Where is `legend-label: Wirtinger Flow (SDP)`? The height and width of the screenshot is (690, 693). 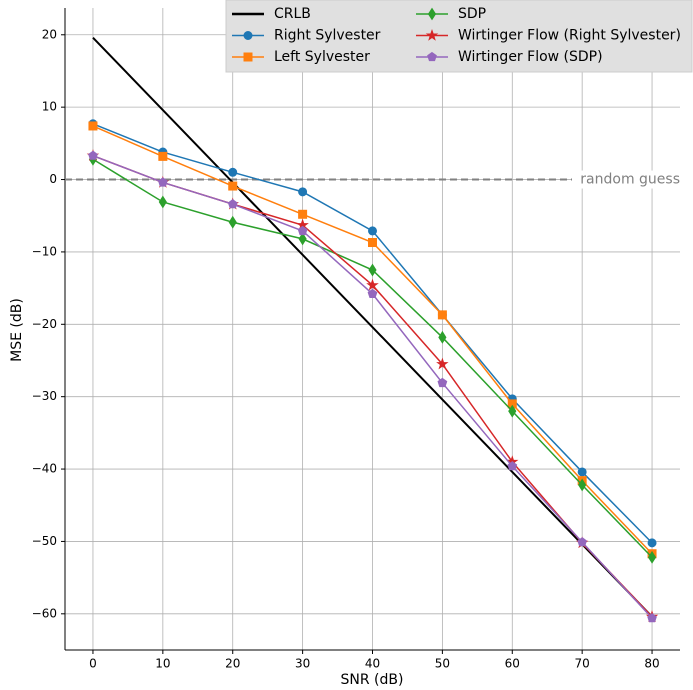
legend-label: Wirtinger Flow (SDP) is located at coordinates (530, 57).